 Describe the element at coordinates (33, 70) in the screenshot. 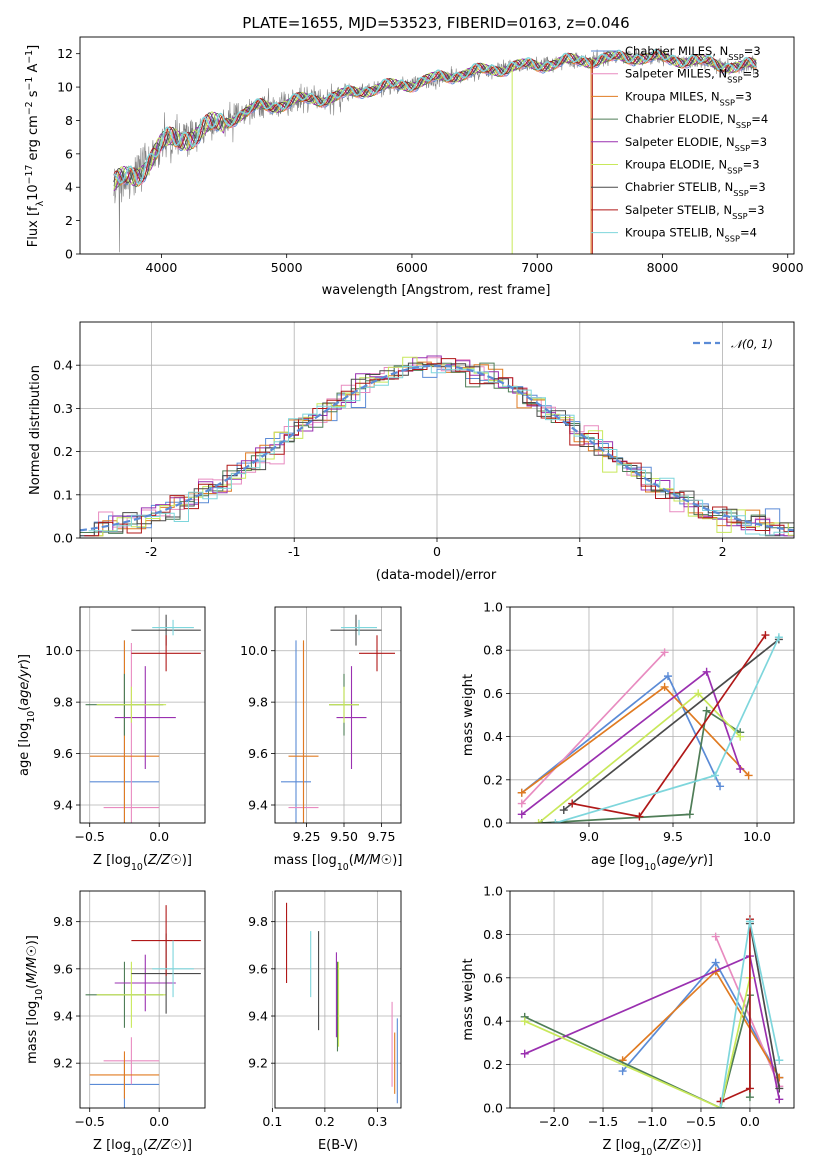

I see `text-segment: A` at that location.